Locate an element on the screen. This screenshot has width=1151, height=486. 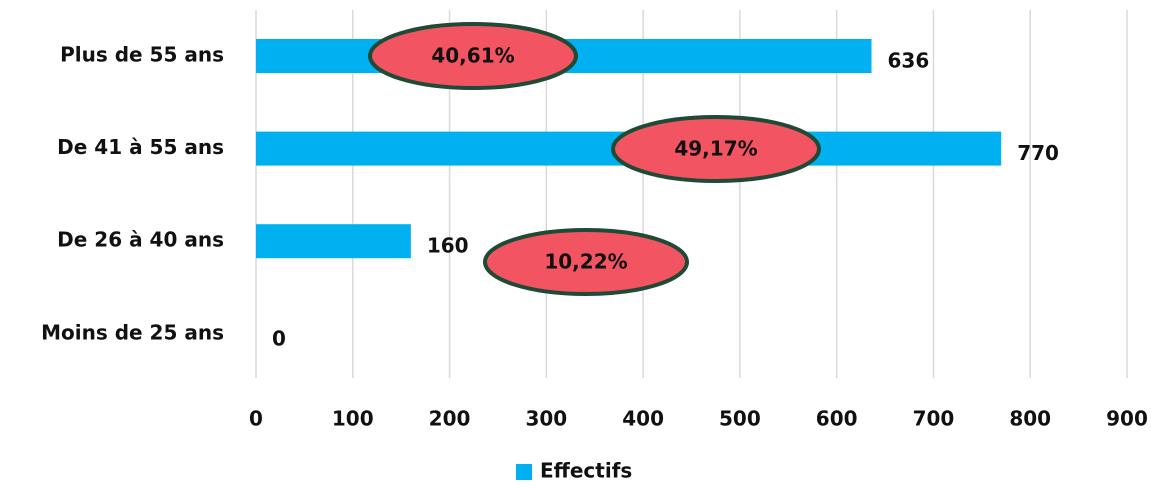
x-tick-label: 100 is located at coordinates (353, 419).